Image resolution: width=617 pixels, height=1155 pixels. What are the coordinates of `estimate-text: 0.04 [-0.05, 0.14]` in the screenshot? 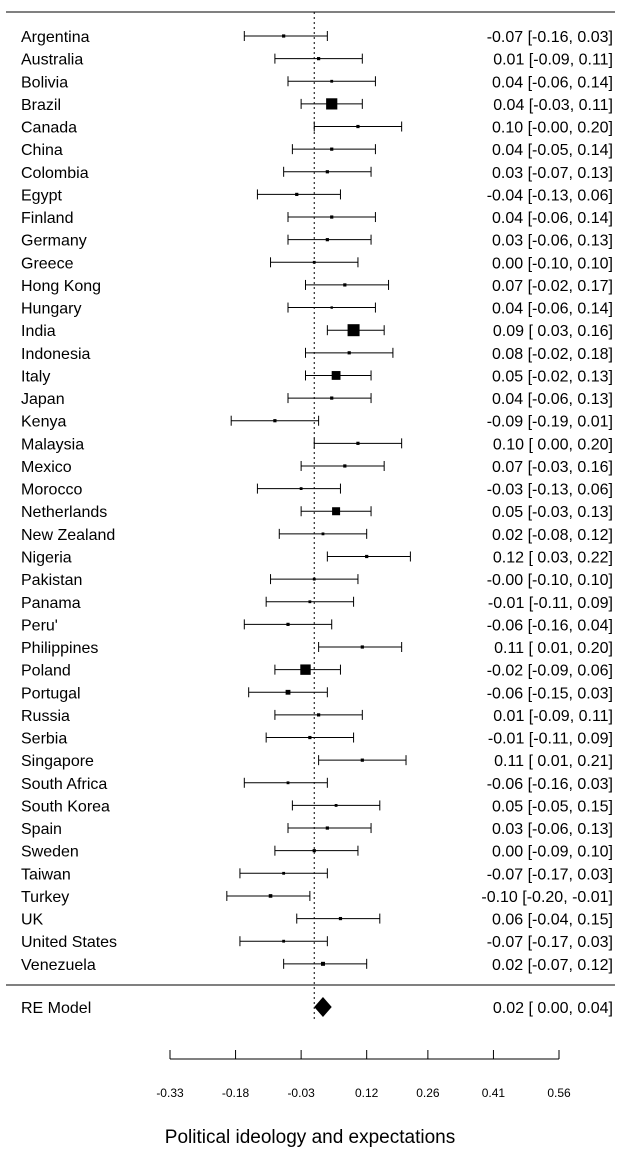 It's located at (552, 150).